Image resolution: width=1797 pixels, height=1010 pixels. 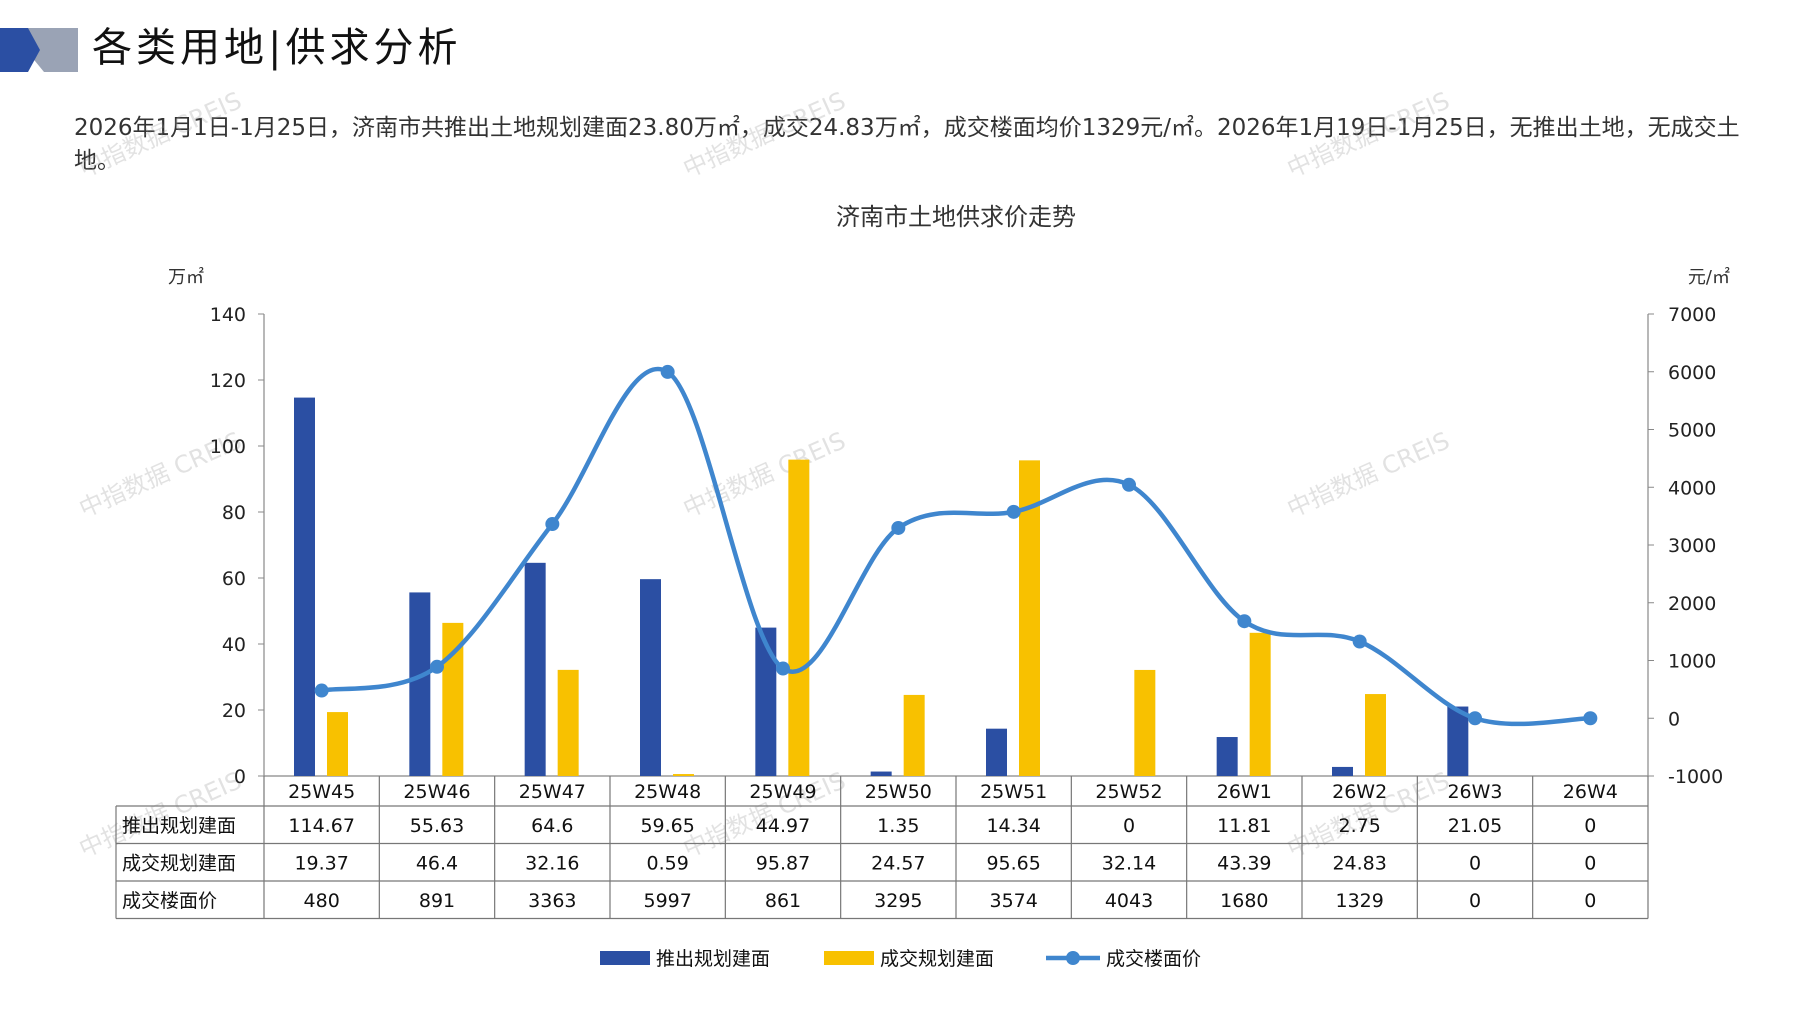 I want to click on left-tick-label: 80, so click(x=234, y=513).